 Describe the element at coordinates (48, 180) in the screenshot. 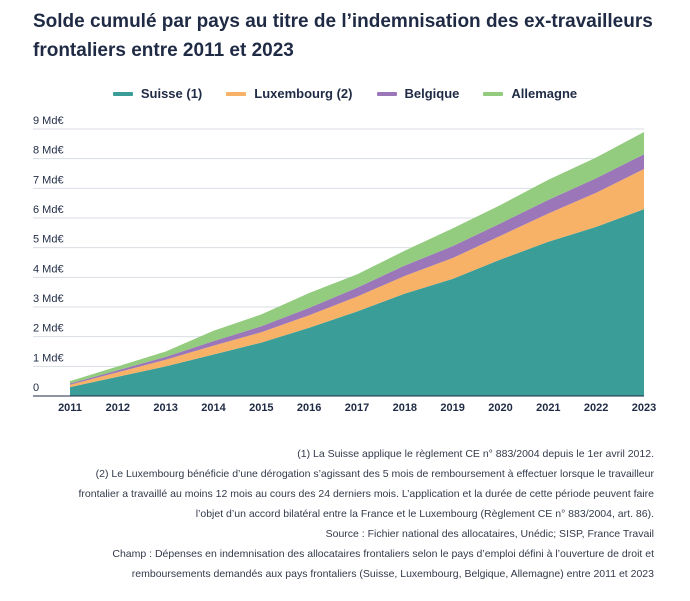

I see `y-tick-label: 7 Md€` at that location.